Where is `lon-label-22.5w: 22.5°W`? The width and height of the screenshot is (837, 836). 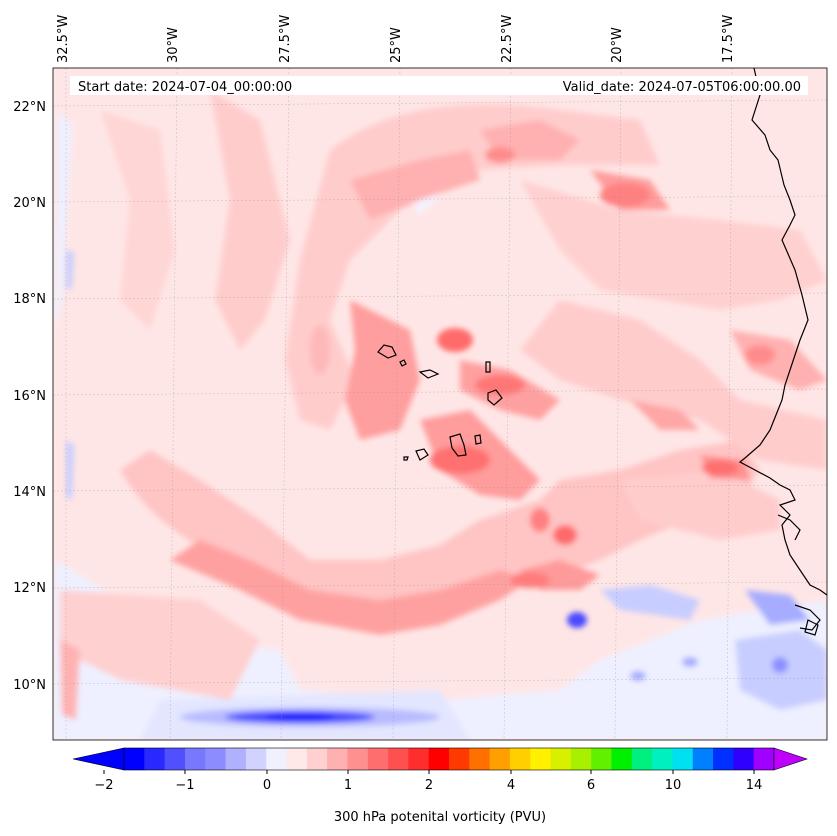 lon-label-22.5w: 22.5°W is located at coordinates (507, 39).